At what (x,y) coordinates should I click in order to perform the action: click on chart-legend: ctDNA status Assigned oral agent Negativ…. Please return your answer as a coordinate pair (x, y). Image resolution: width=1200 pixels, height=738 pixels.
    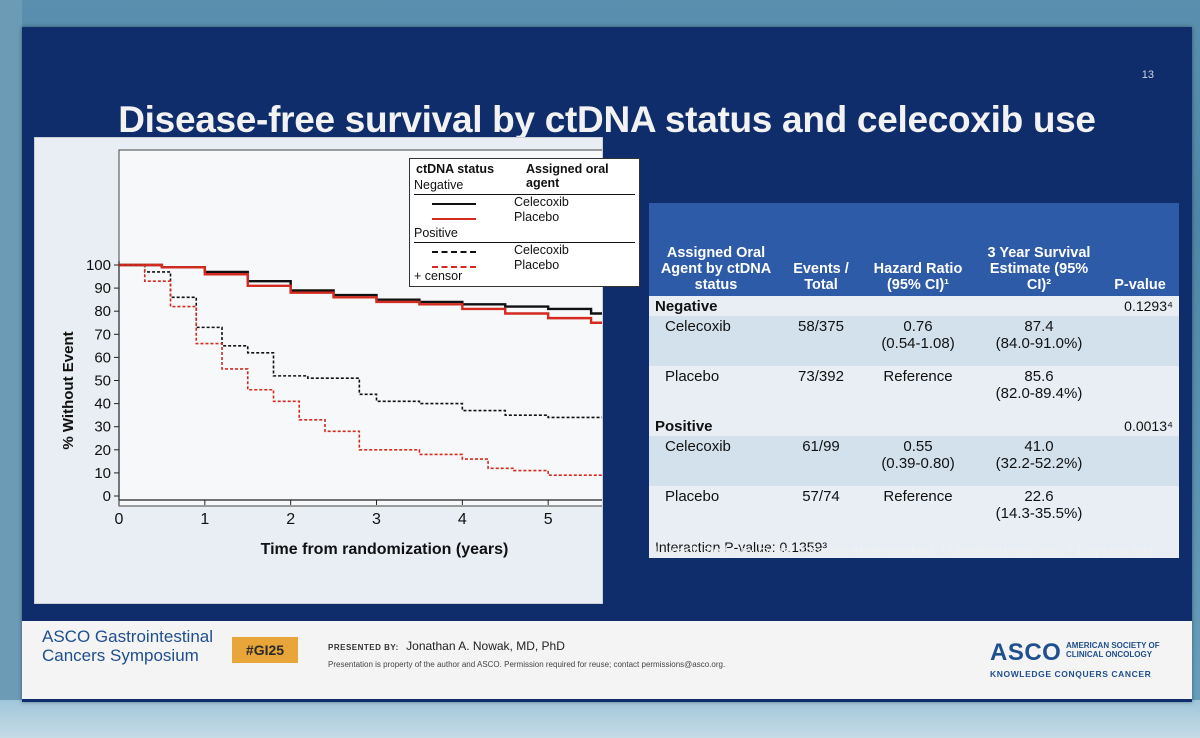
    Looking at the image, I should click on (524, 222).